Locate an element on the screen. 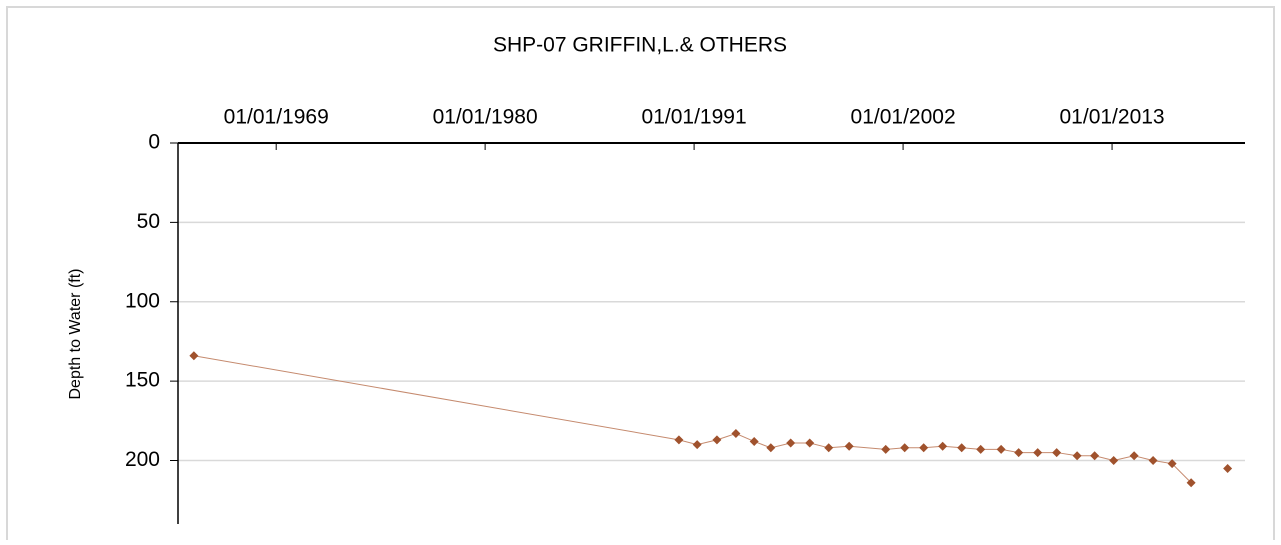 The image size is (1281, 545). x-tick-label: 01/01/1980 is located at coordinates (485, 117).